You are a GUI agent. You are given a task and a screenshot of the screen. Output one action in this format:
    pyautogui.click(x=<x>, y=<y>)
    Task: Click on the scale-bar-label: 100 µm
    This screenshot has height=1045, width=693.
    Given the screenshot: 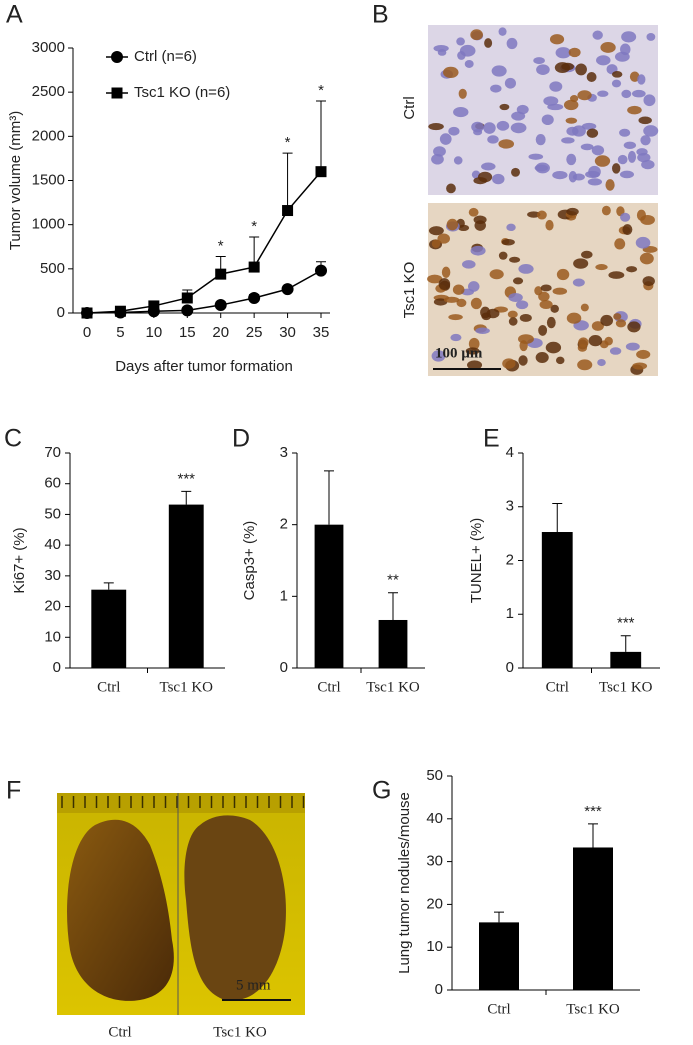 What is the action you would take?
    pyautogui.click(x=459, y=353)
    